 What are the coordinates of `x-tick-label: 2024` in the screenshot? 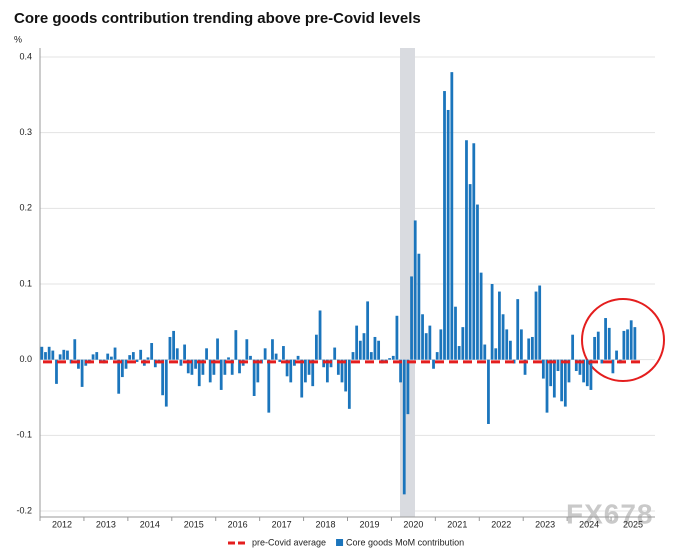 It's located at (589, 524).